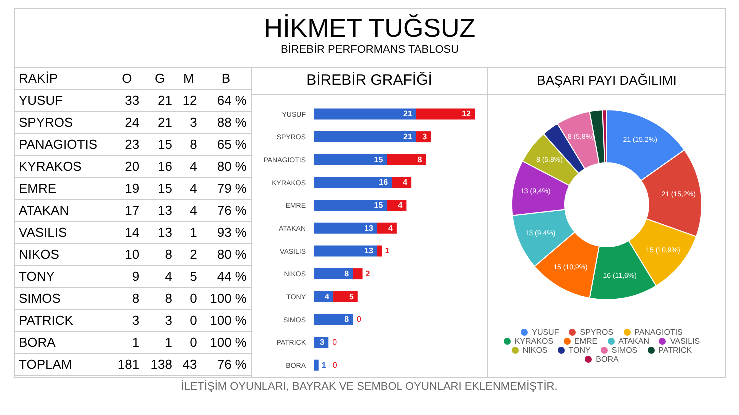 The image size is (739, 415). Describe the element at coordinates (194, 254) in the screenshot. I see `text: 2` at that location.